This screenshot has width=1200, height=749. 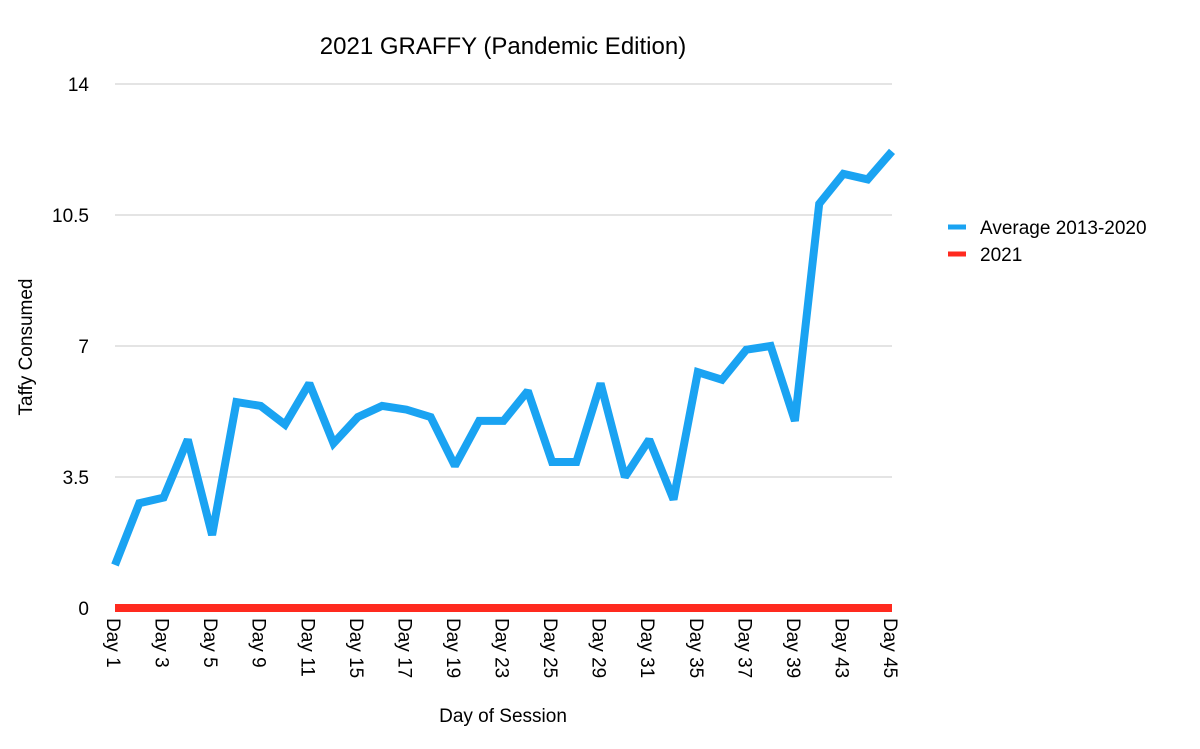 I want to click on x-tick-label: Day 3, so click(x=161, y=643).